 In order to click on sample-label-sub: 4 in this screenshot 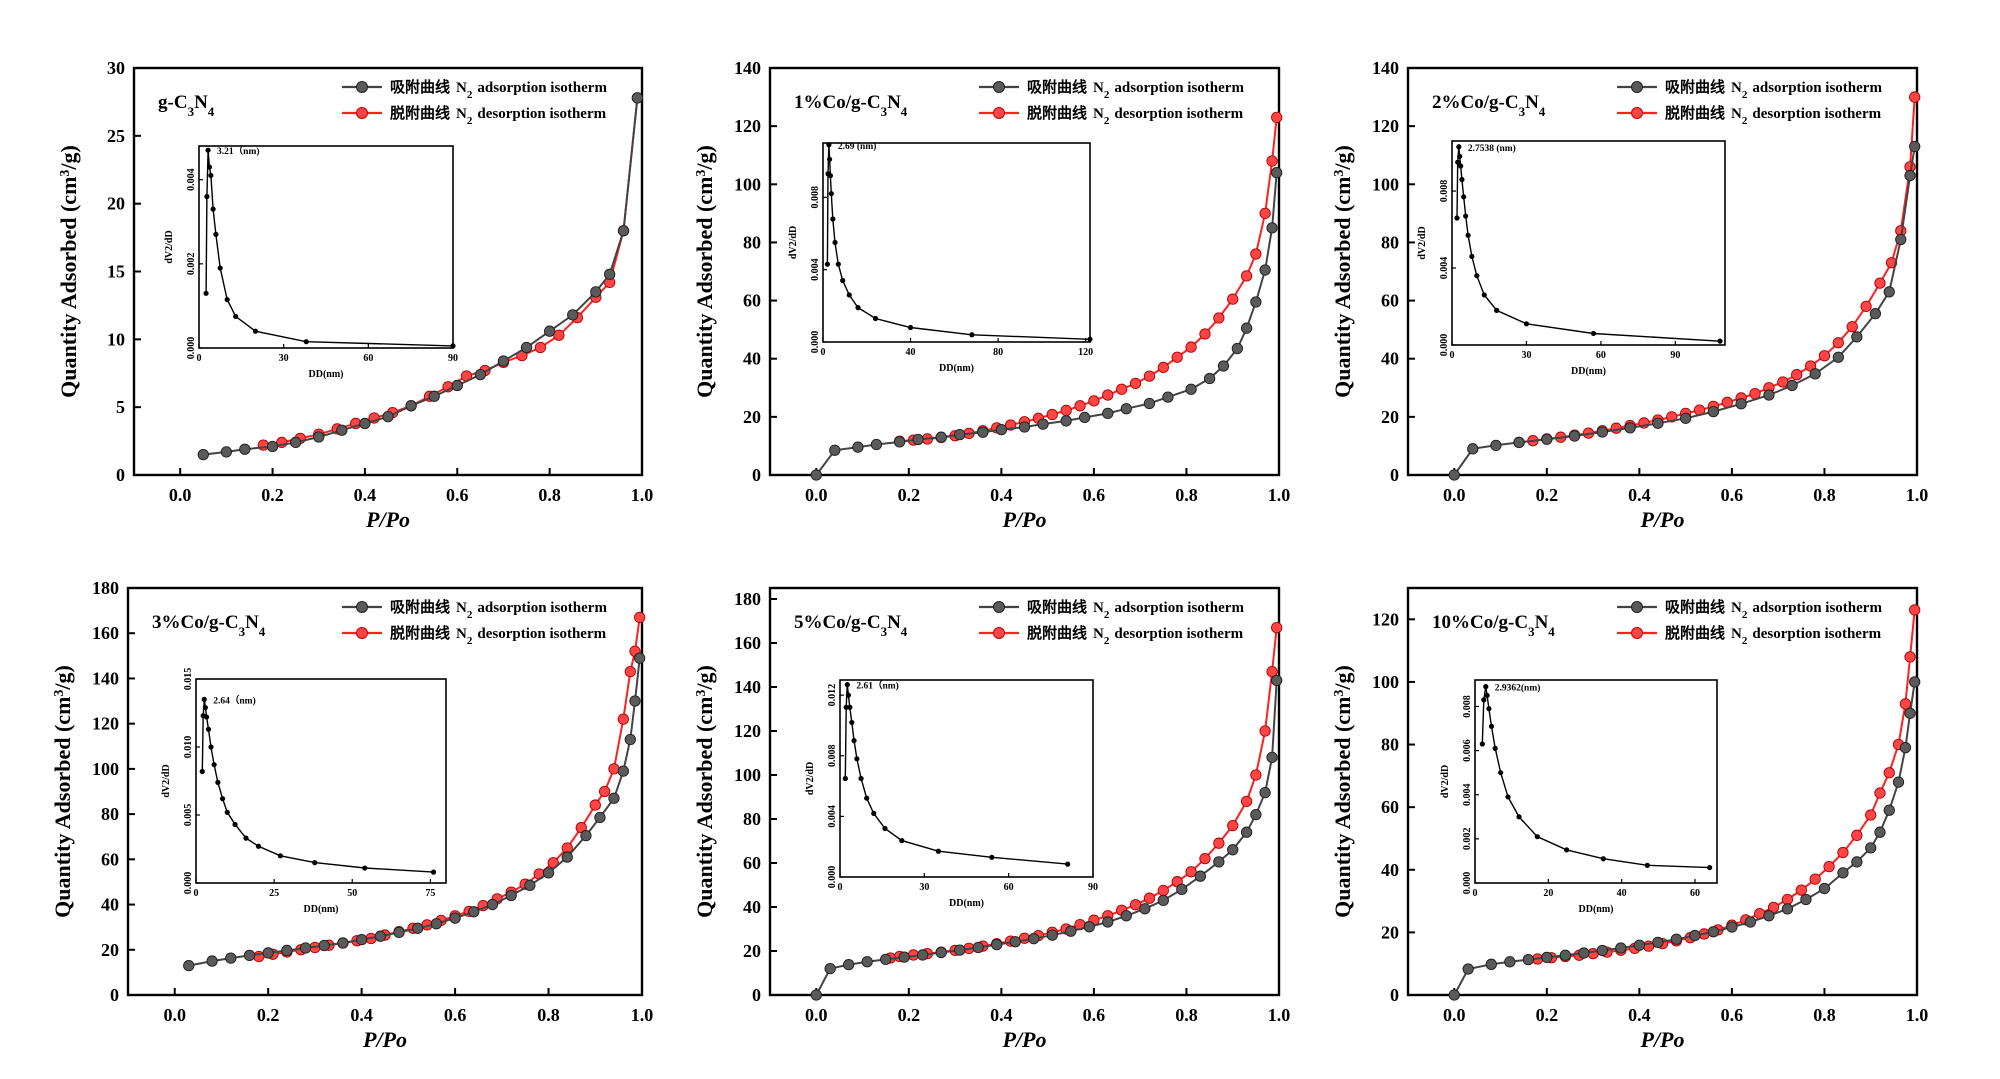, I will do `click(904, 631)`.